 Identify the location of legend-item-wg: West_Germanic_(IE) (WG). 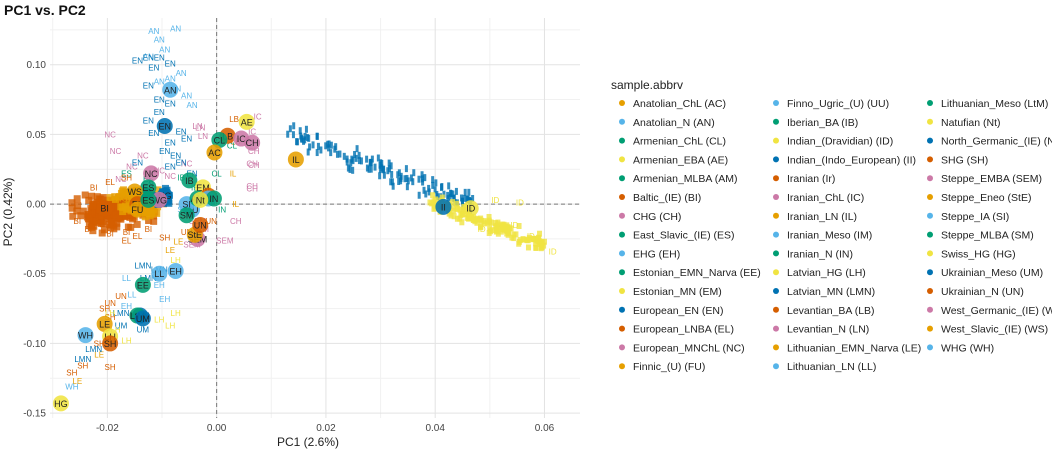
(989, 311).